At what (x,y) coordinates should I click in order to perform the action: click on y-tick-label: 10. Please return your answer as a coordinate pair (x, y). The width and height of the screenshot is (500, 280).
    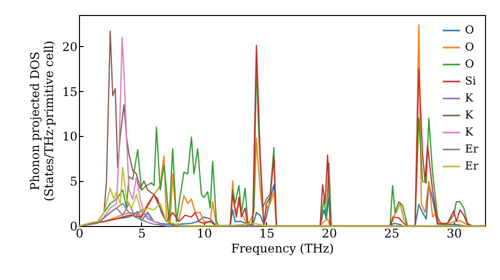
    Looking at the image, I should click on (70, 137).